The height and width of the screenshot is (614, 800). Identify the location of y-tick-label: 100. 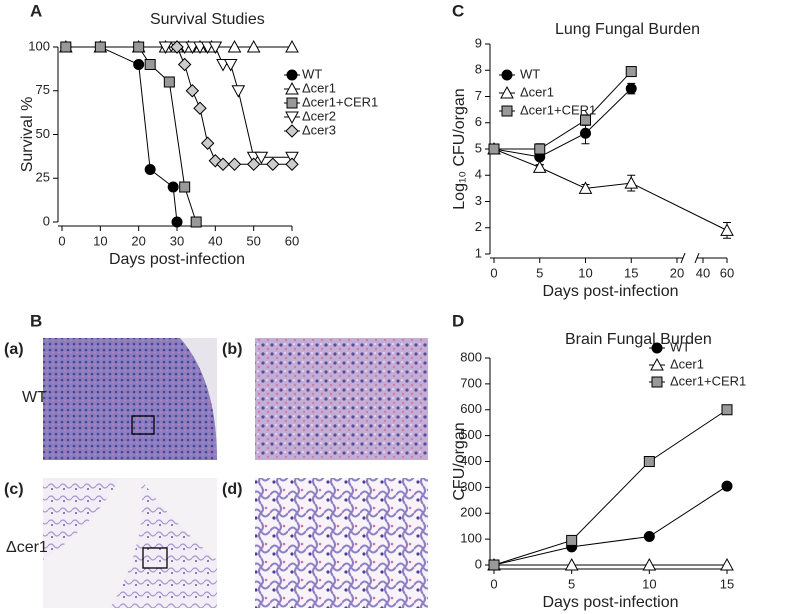
(39, 45).